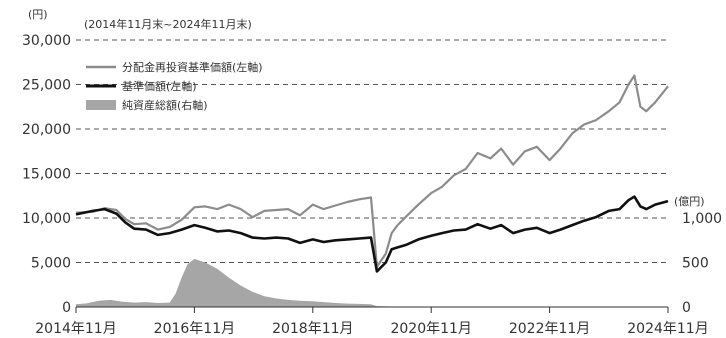 Image resolution: width=726 pixels, height=338 pixels. What do you see at coordinates (75, 329) in the screenshot?
I see `x-axis-tick-label: 2014年11月` at bounding box center [75, 329].